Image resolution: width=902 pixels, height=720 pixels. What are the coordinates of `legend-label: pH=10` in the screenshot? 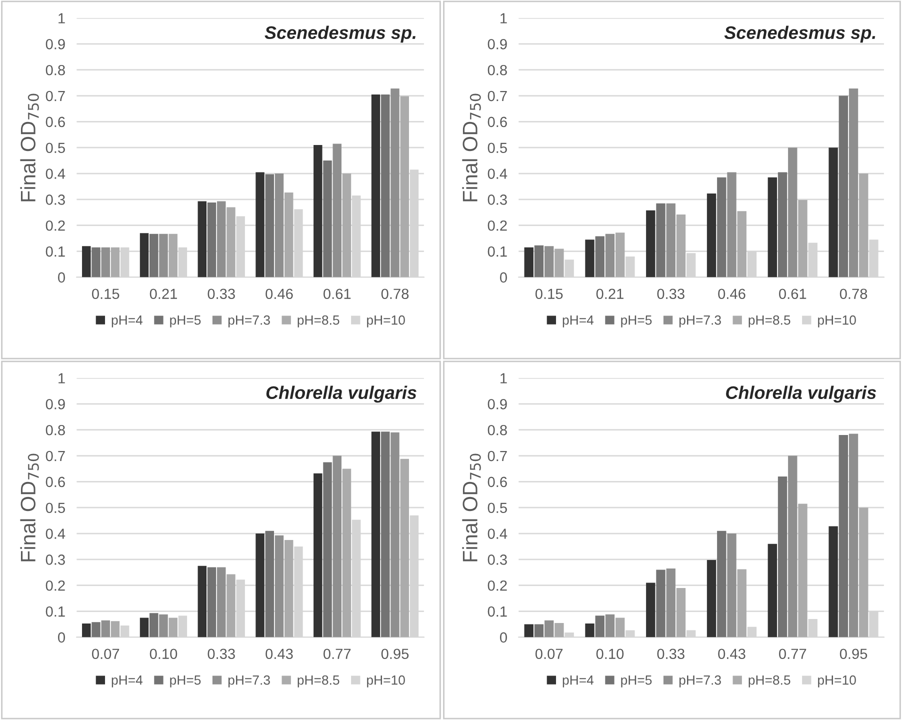 It's located at (837, 321).